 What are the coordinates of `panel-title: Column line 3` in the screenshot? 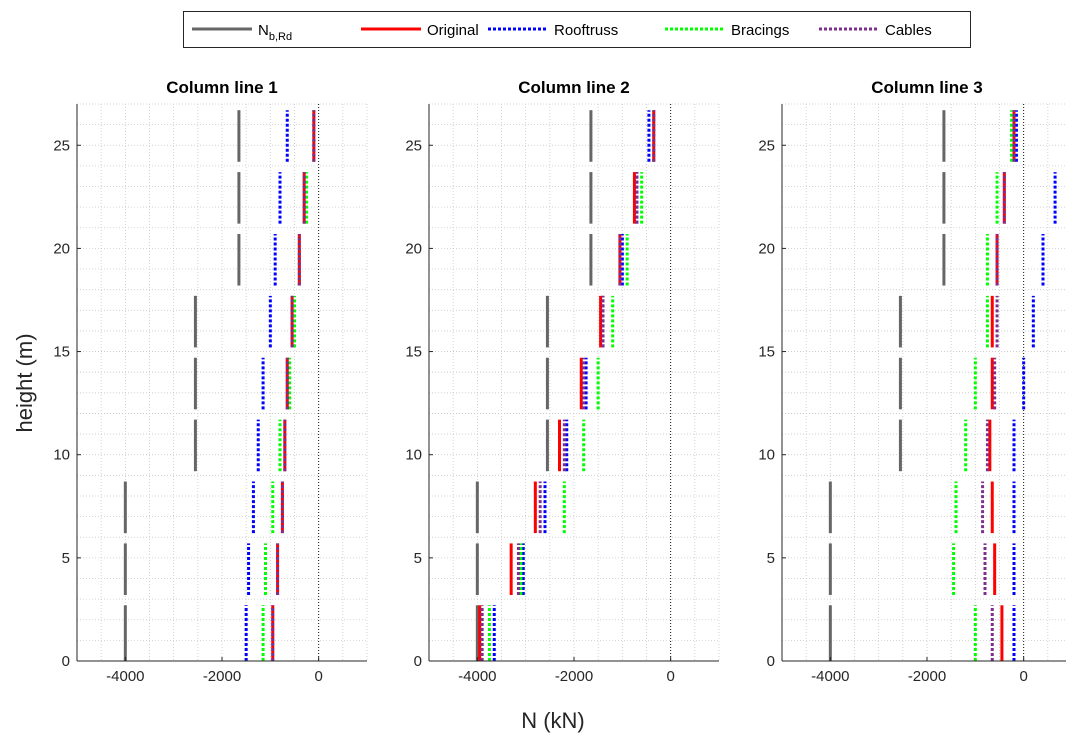 It's located at (926, 87).